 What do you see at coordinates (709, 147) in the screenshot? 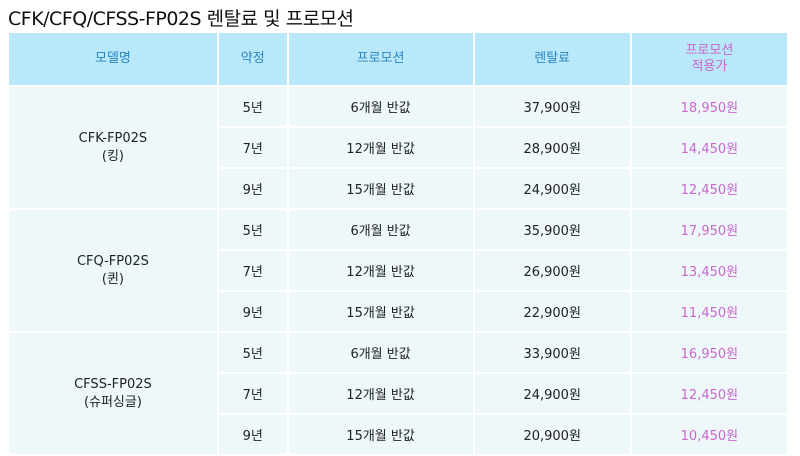
I see `promo-price-cell: 14,450원` at bounding box center [709, 147].